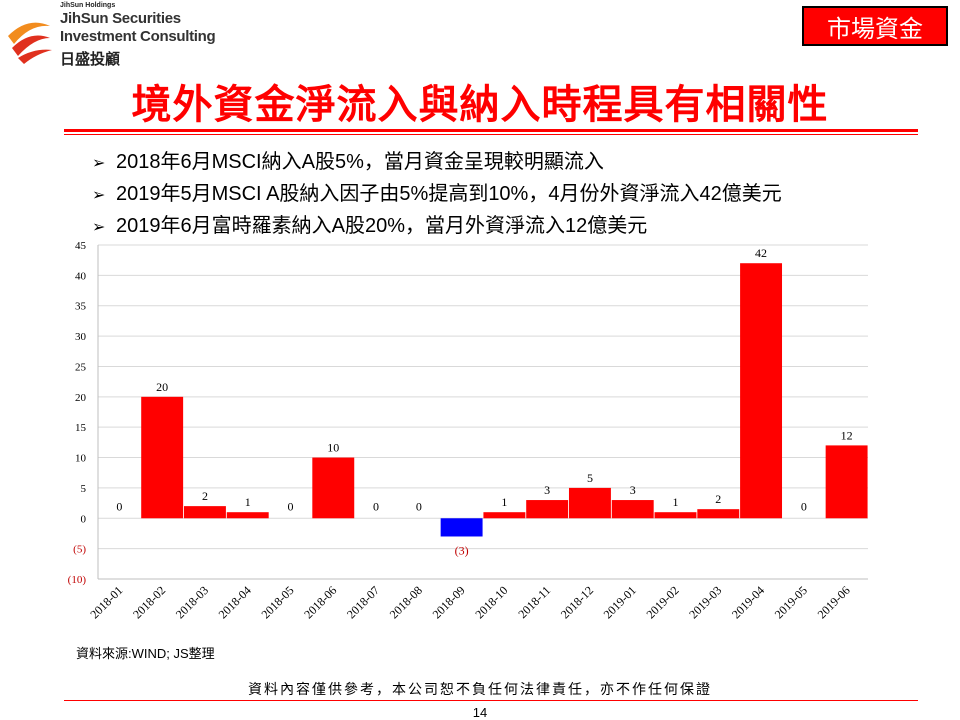  Describe the element at coordinates (88, 5) in the screenshot. I see `brand-holdings: JihSun Holdings` at that location.